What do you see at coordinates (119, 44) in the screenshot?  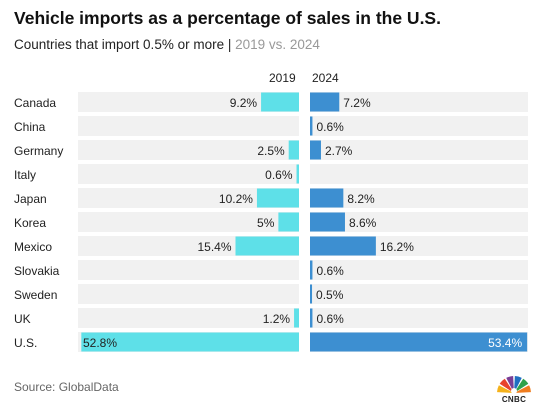 I see `subtitle-main: Countries that import 0.5% or more` at bounding box center [119, 44].